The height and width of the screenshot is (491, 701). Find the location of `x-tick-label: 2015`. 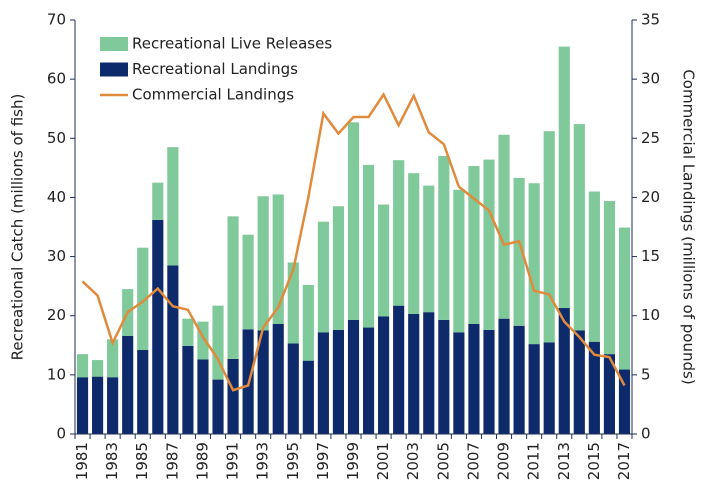

x-tick-label: 2015 is located at coordinates (594, 461).